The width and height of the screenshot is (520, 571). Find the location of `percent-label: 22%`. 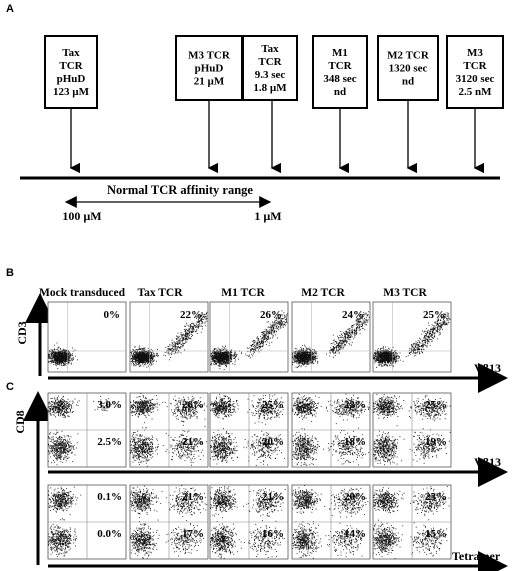

percent-label: 22% is located at coordinates (191, 315).